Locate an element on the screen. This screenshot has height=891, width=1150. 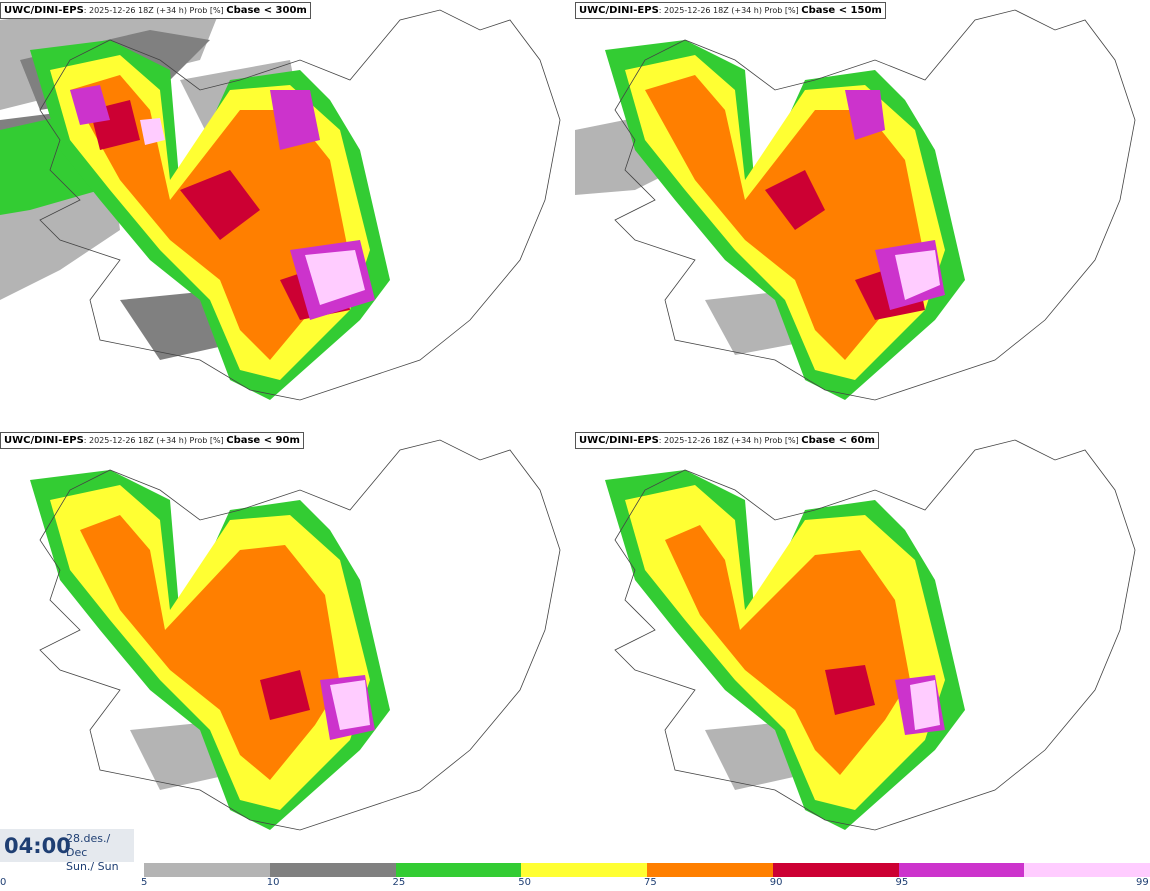
colorbar-tick-label: 5 is located at coordinates (144, 882).